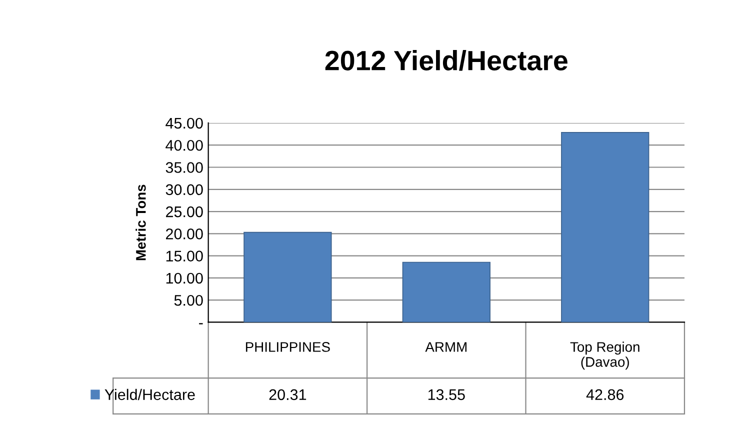  What do you see at coordinates (445, 347) in the screenshot?
I see `x-tick-label: ARMM` at bounding box center [445, 347].